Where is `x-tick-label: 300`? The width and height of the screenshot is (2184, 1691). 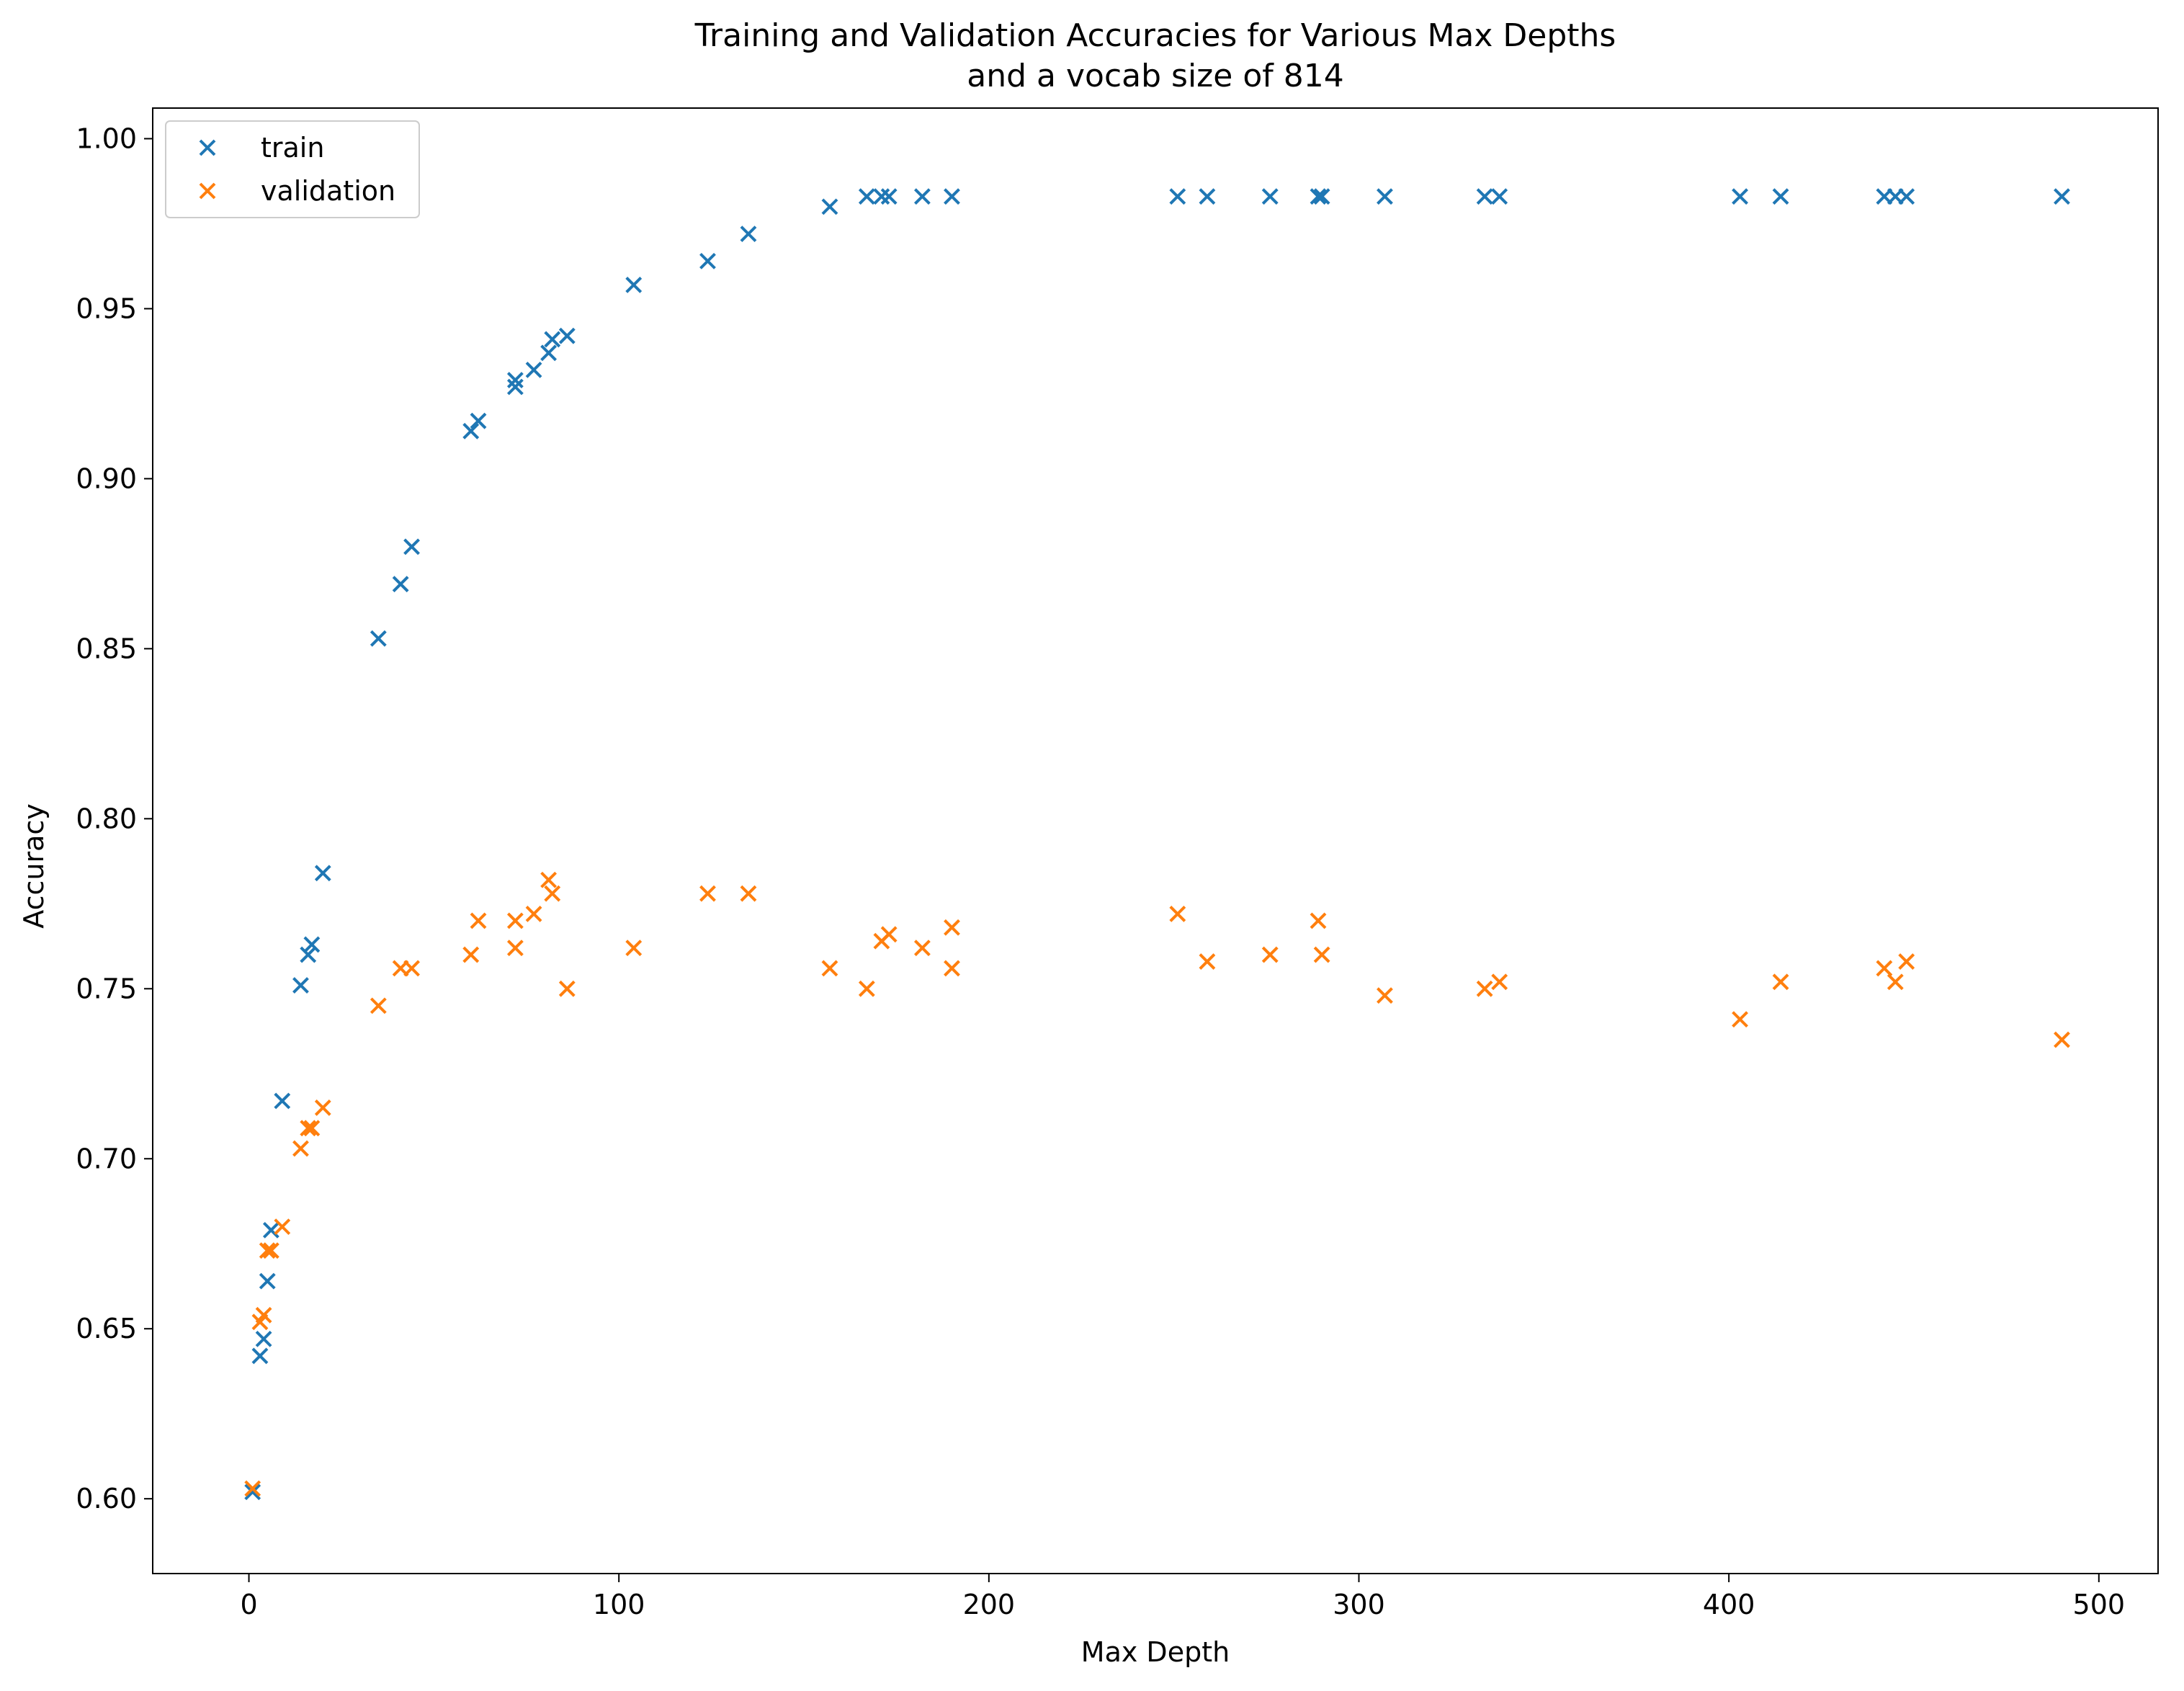
x-tick-label: 300 is located at coordinates (1359, 1604).